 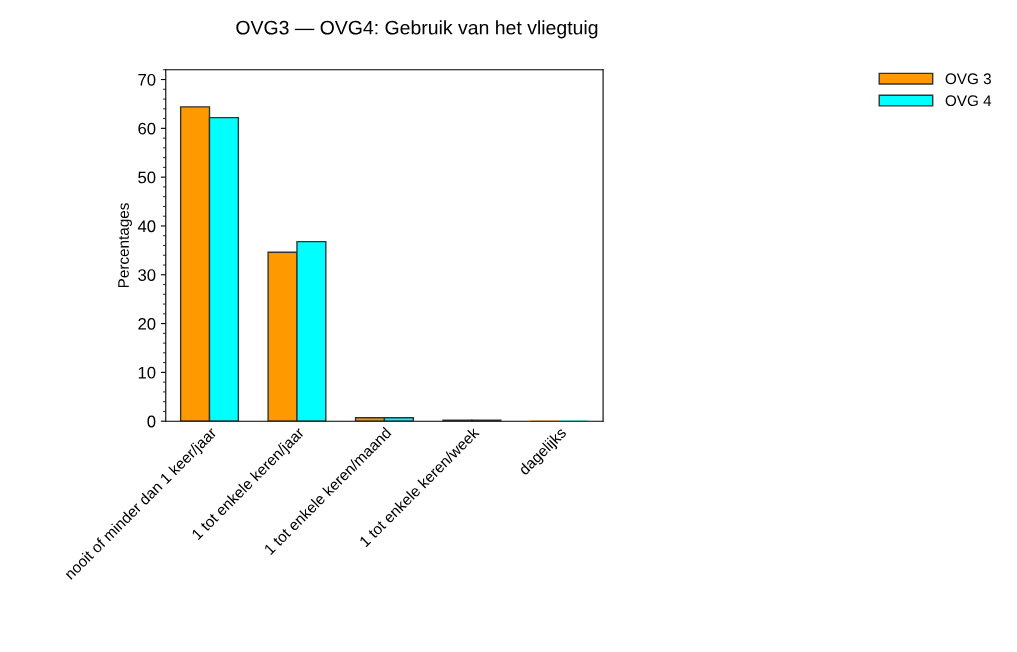 I want to click on chart-title: OVG3 — OVG4: Gebruik van het vliegtuig, so click(x=417, y=29).